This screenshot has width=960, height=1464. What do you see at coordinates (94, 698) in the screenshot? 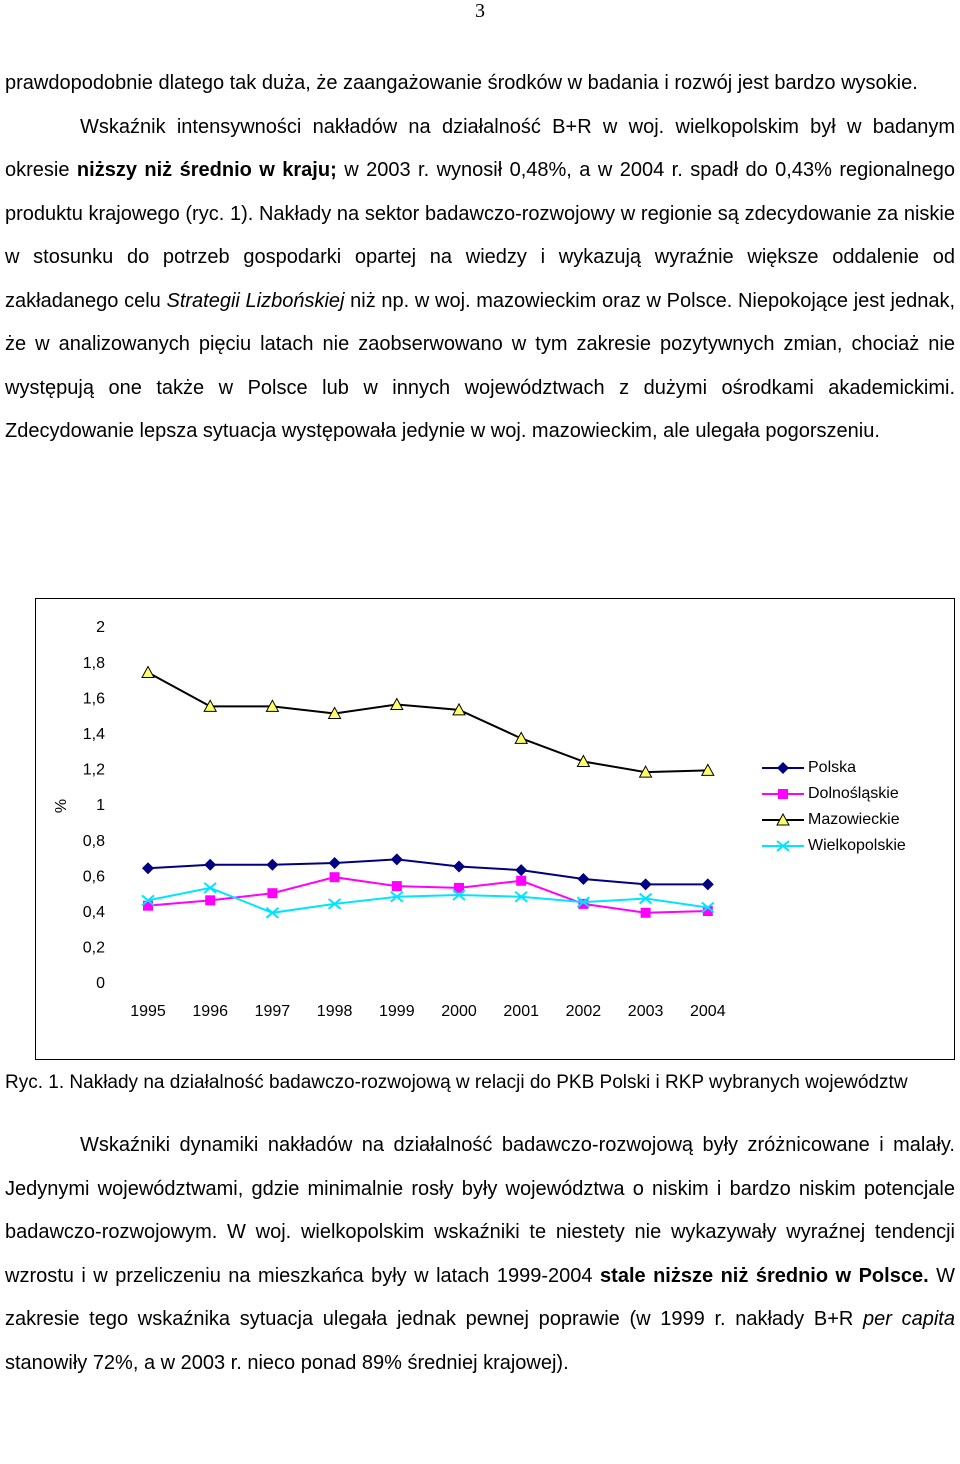
I see `y-tick-label: 1,6` at bounding box center [94, 698].